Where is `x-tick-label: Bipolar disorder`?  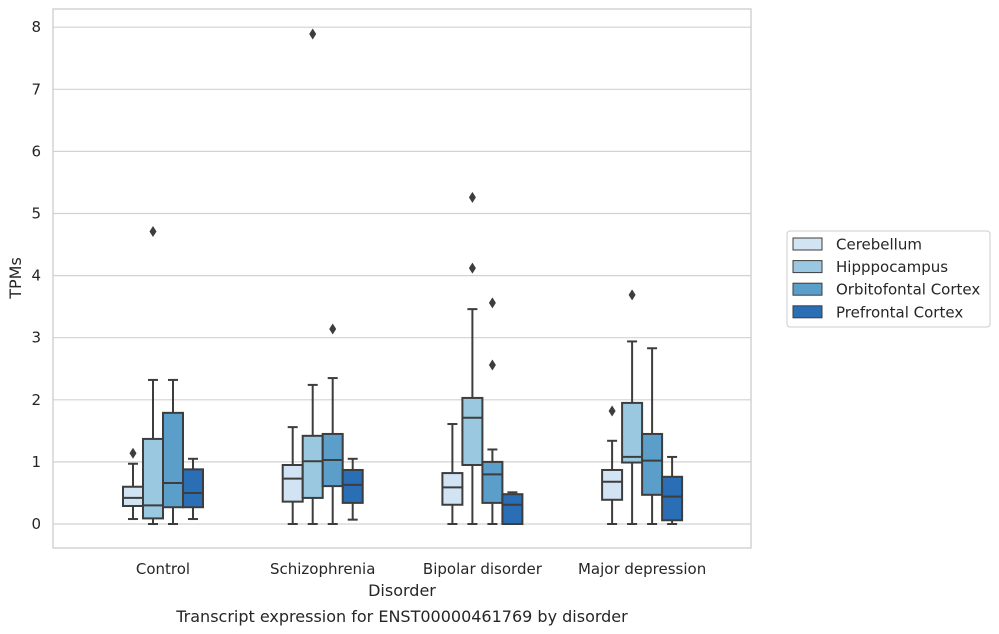
x-tick-label: Bipolar disorder is located at coordinates (483, 569).